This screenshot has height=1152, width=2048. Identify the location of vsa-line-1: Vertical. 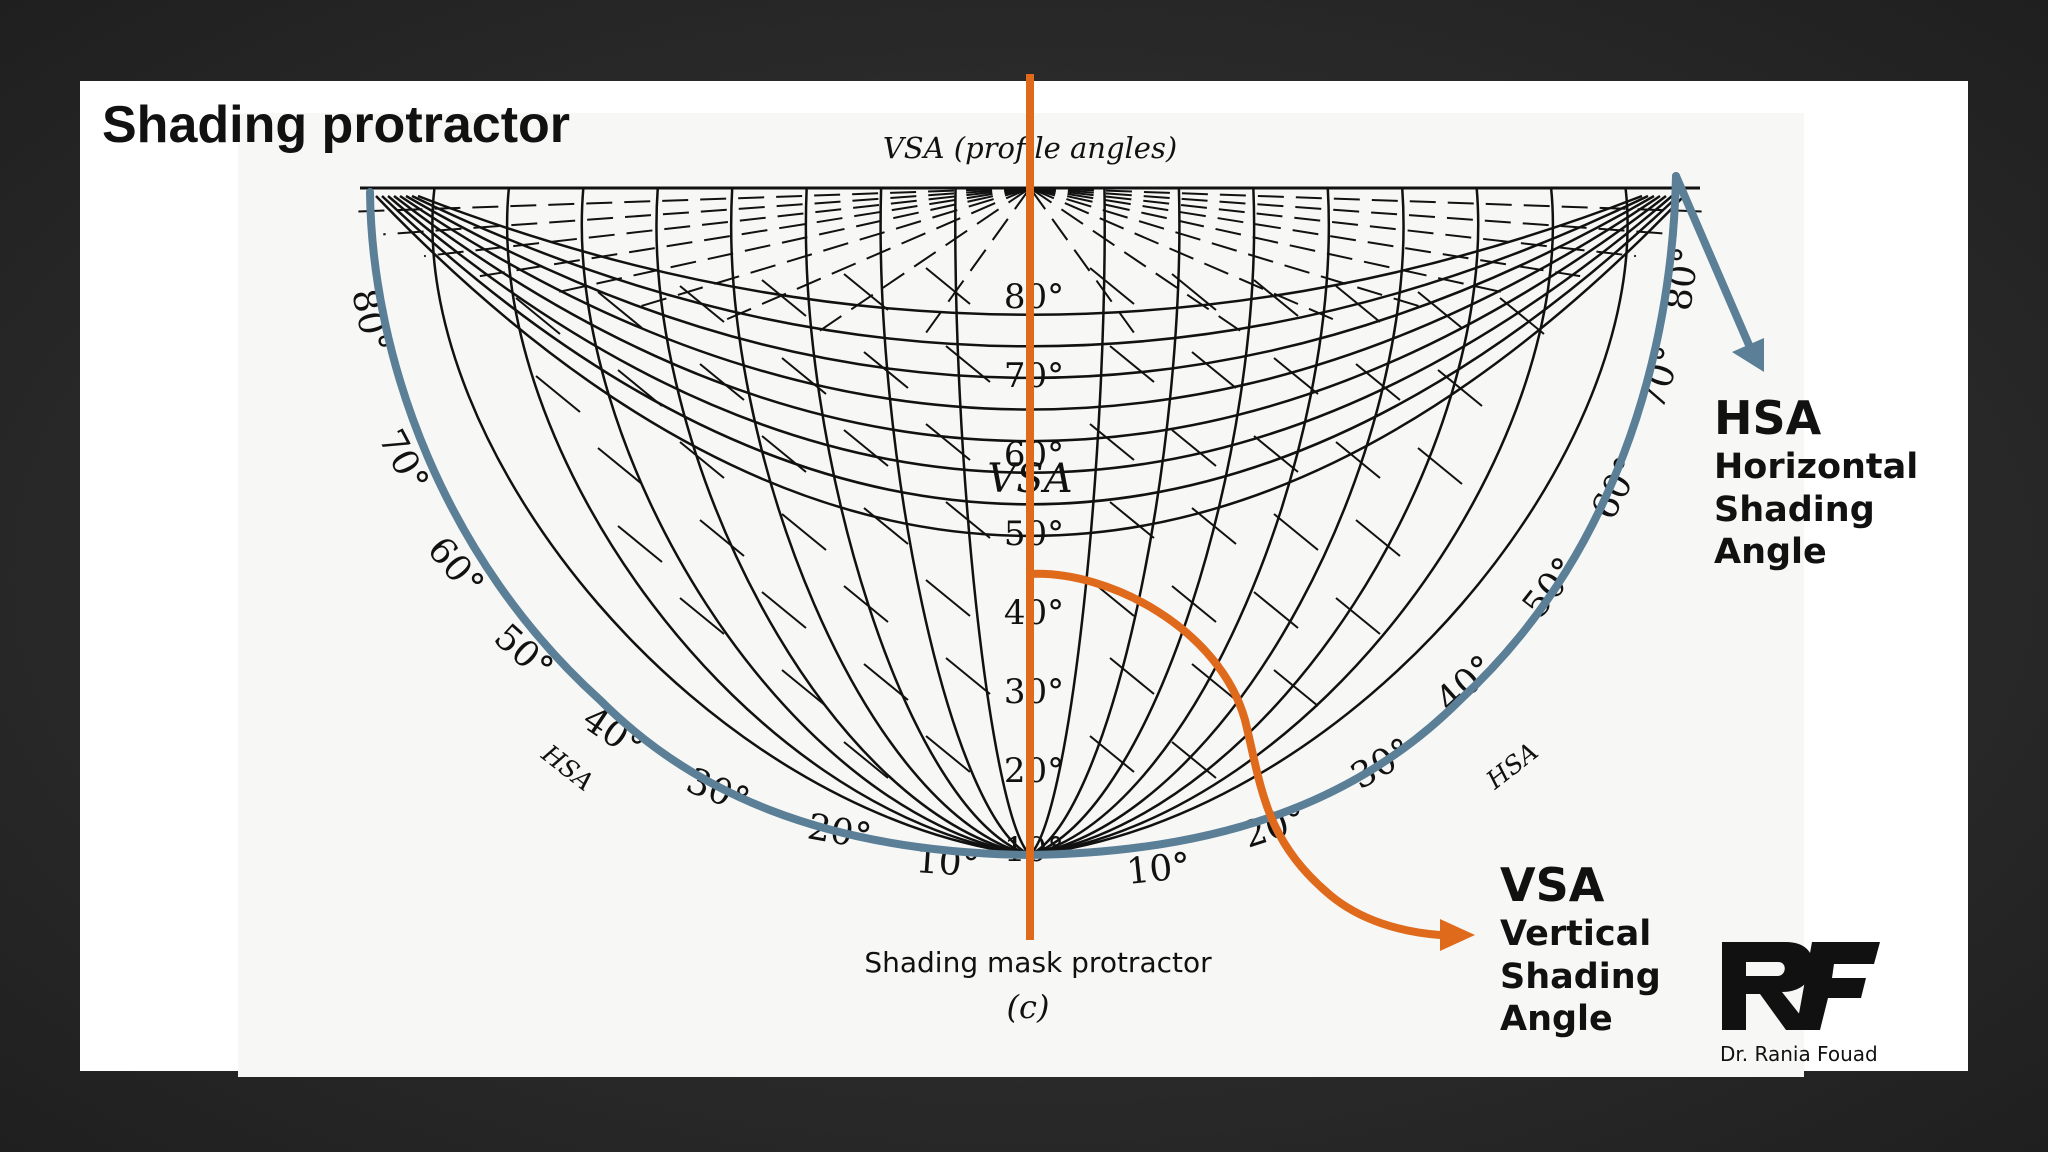
(1576, 934).